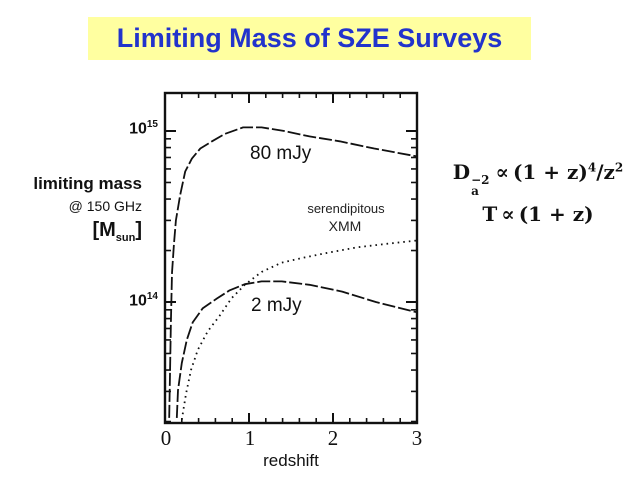 The height and width of the screenshot is (480, 640). Describe the element at coordinates (605, 172) in the screenshot. I see `eq1-rhs-divisor: /z` at that location.